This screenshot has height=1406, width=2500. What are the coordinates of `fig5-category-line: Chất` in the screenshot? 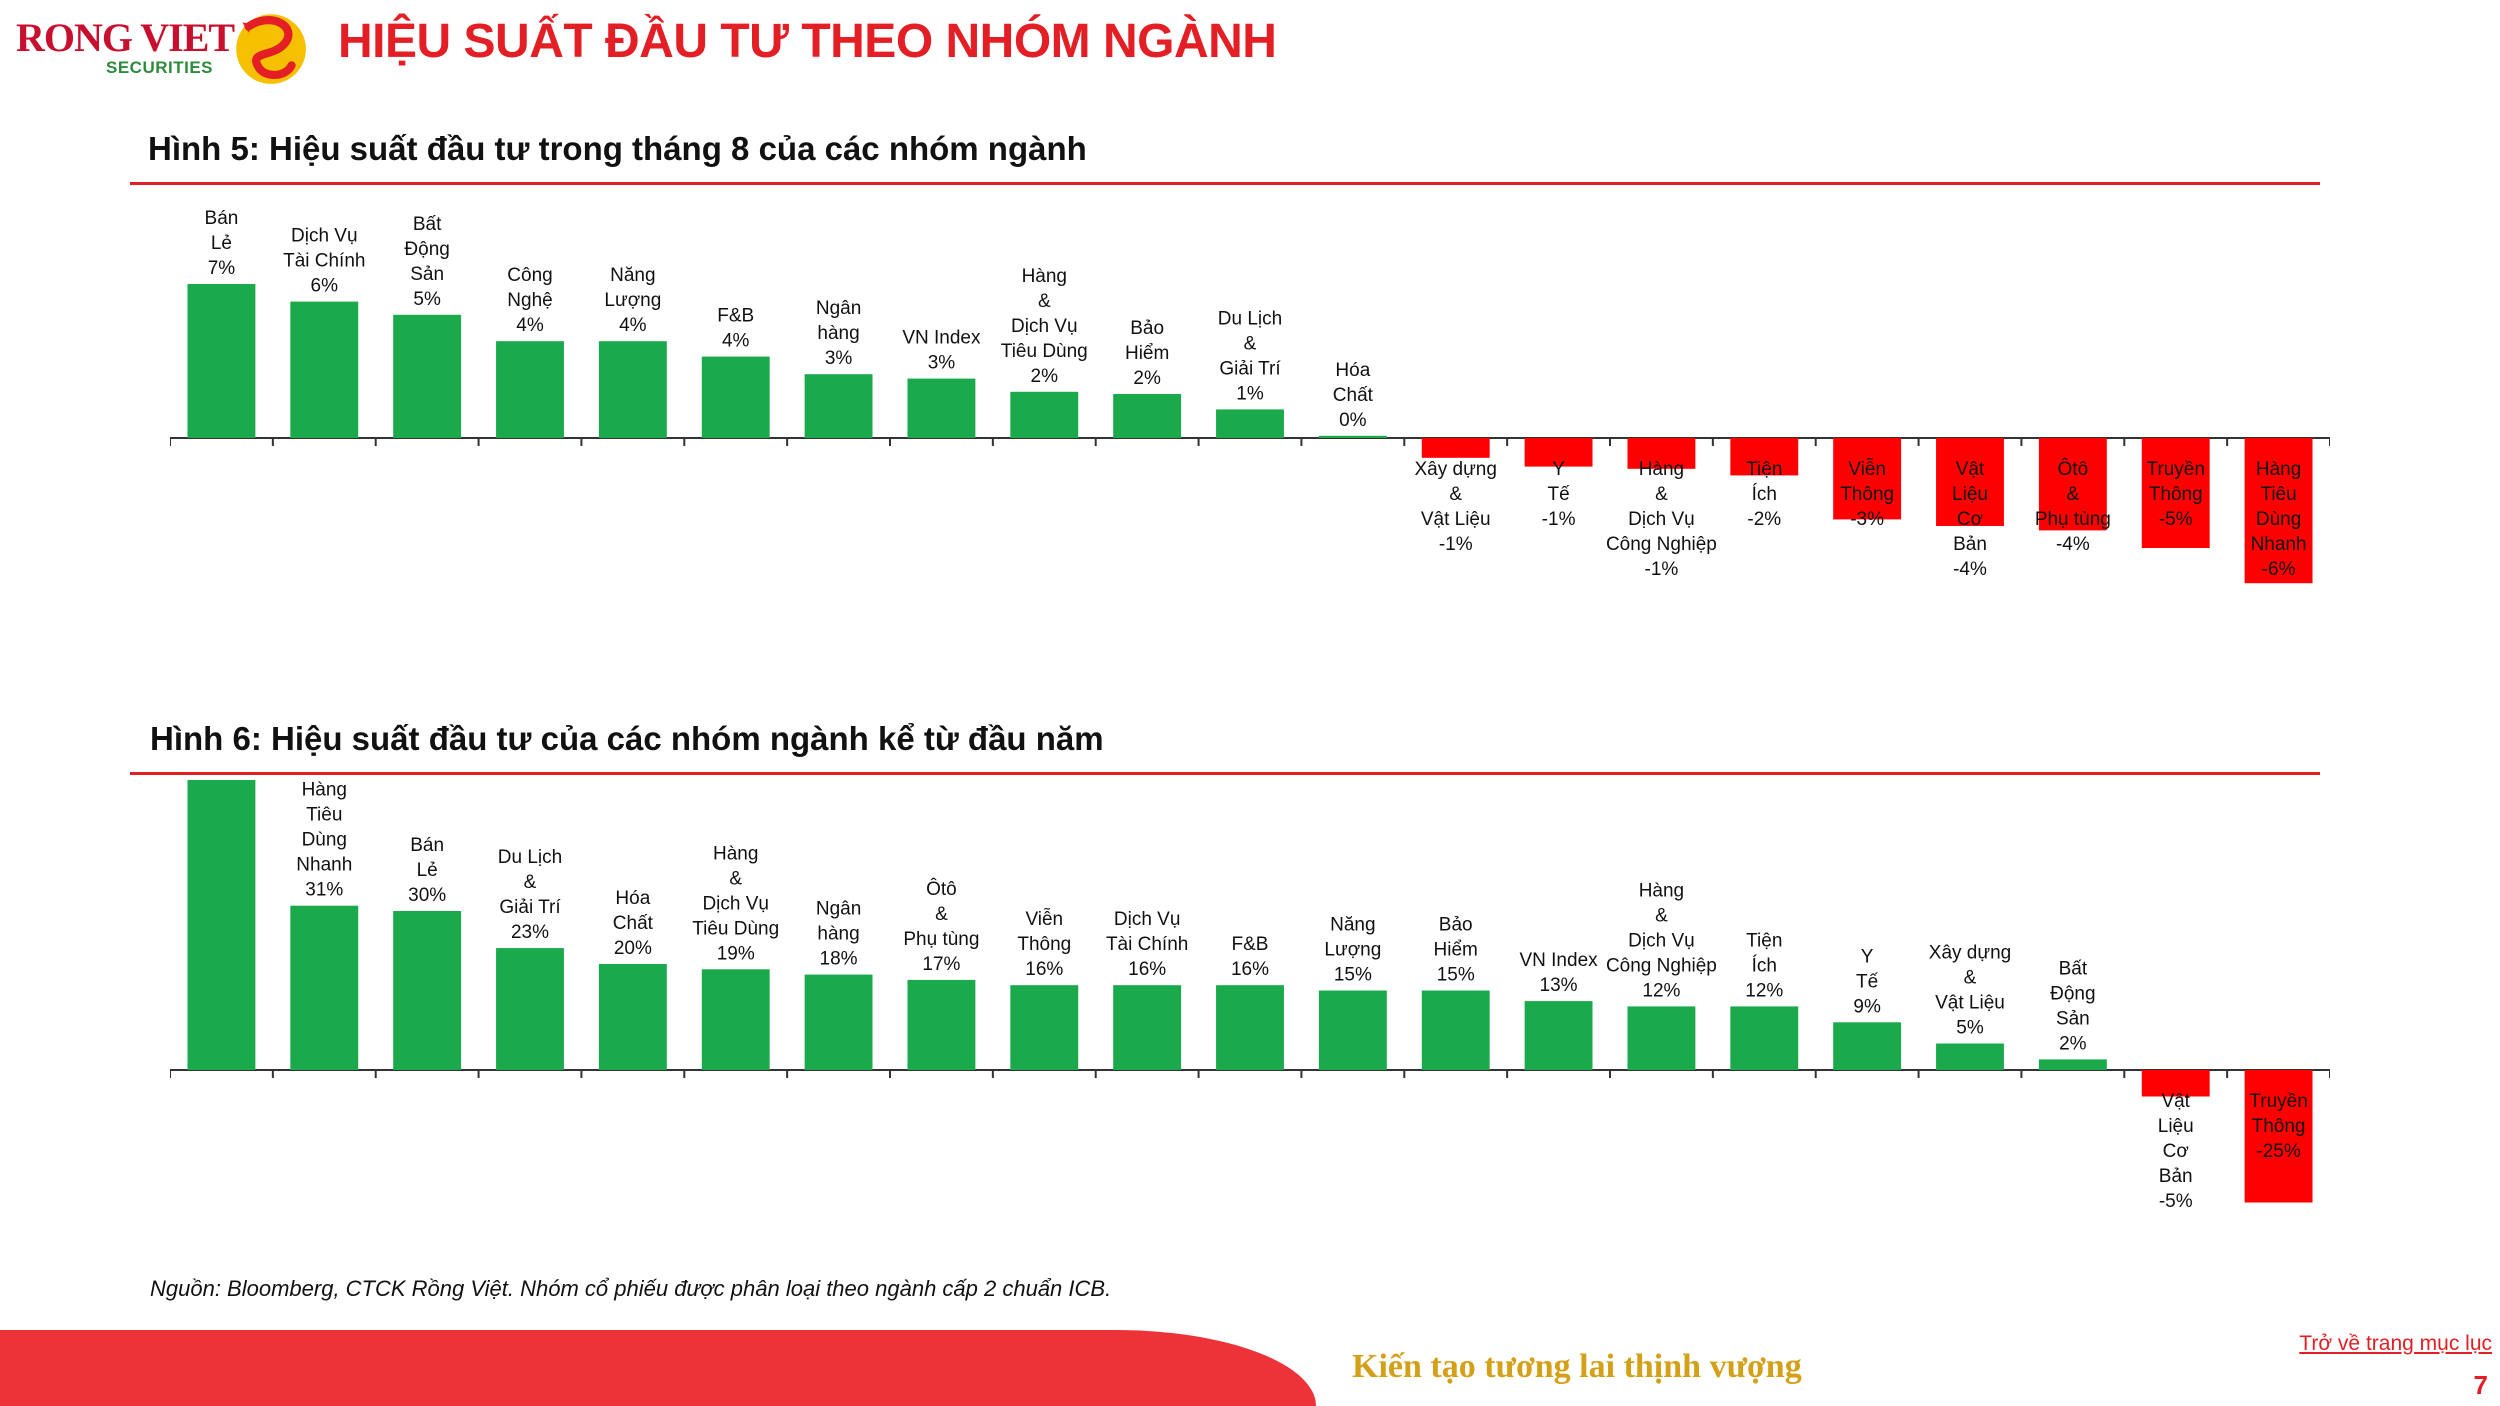 It's located at (1353, 395).